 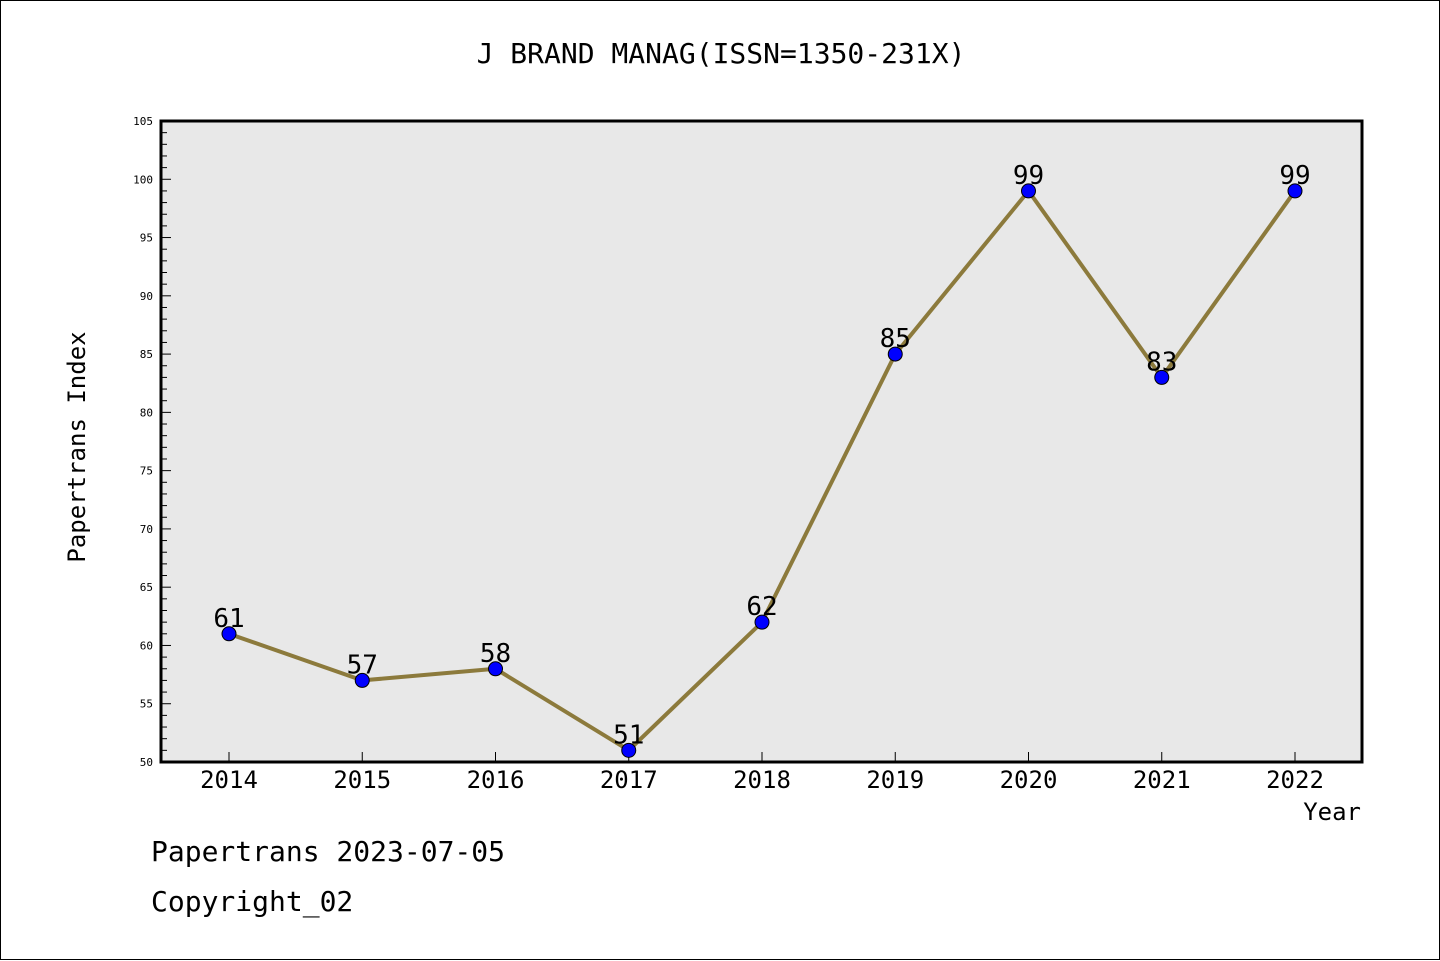 I want to click on y-tick-label: 65, so click(x=146, y=587).